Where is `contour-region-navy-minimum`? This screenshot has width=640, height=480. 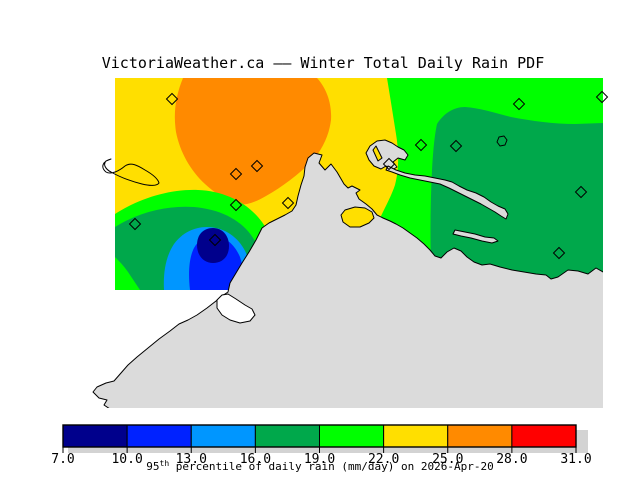
contour-region-navy-minimum is located at coordinates (213, 245).